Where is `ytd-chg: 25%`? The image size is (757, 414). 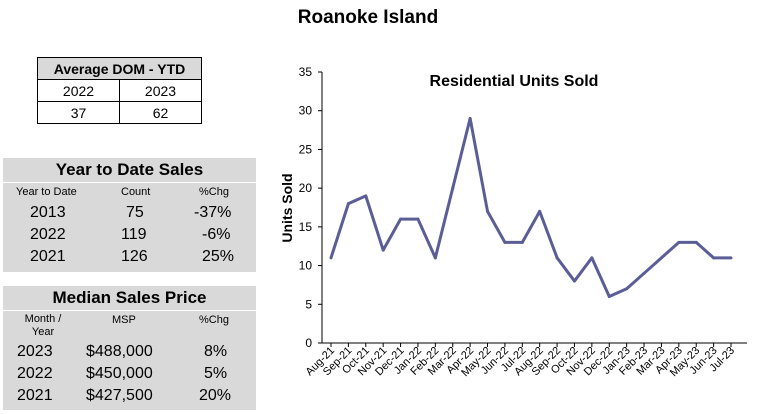 ytd-chg: 25% is located at coordinates (218, 256).